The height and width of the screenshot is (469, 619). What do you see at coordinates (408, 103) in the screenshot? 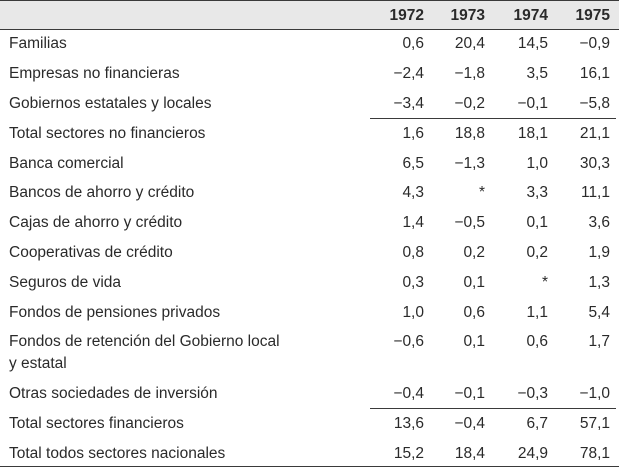
I see `cell-value: −3,4` at bounding box center [408, 103].